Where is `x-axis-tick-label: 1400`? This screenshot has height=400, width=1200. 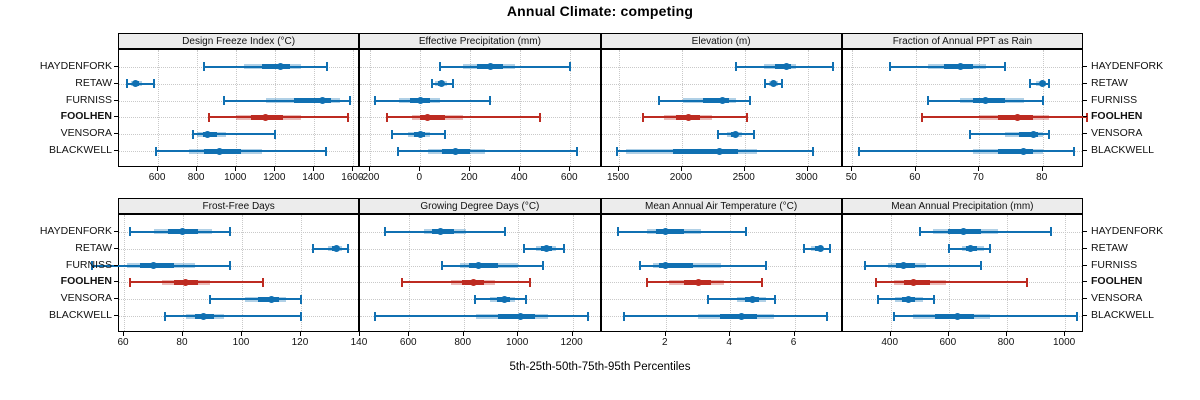 x-axis-tick-label: 1400 is located at coordinates (313, 177).